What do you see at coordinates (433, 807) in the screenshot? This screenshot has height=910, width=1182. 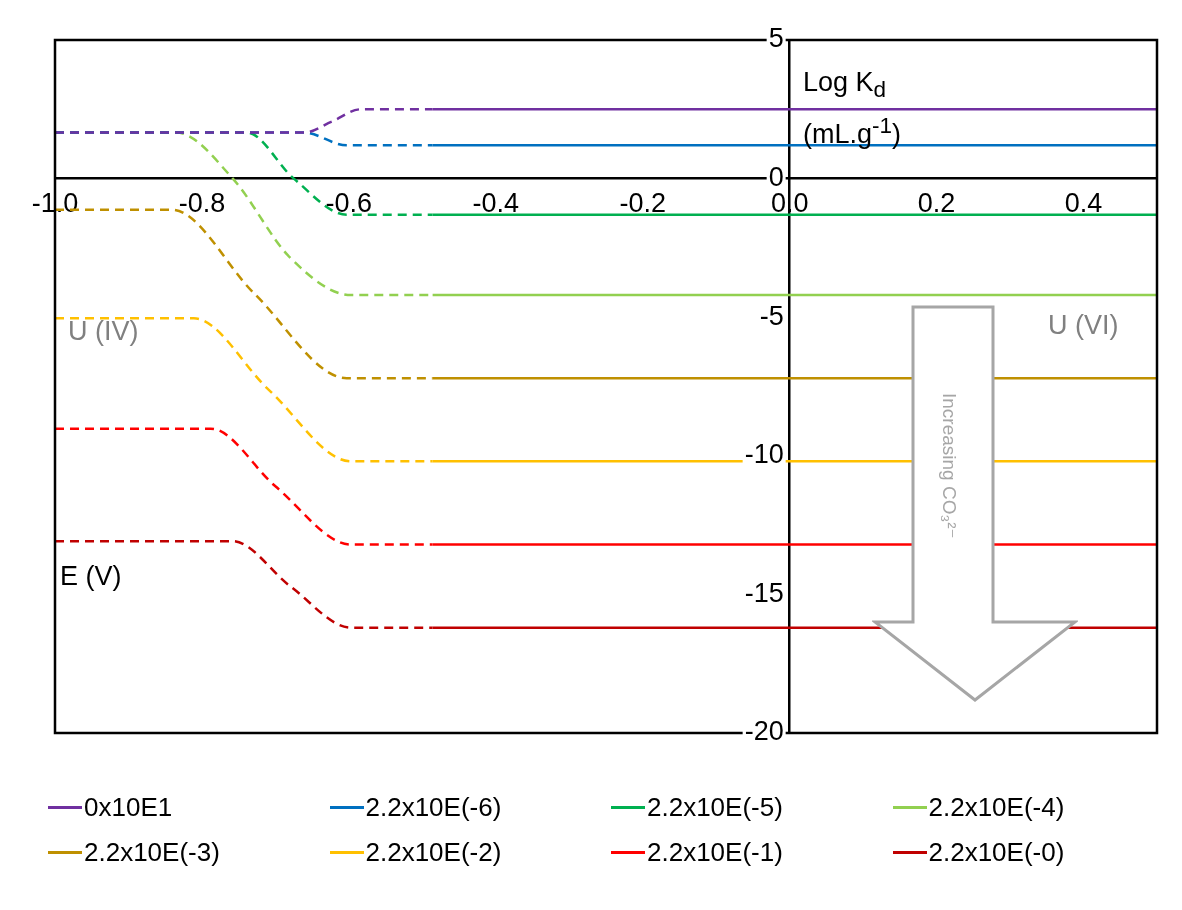 I see `legend-label: 2.2x10E(-6)` at bounding box center [433, 807].